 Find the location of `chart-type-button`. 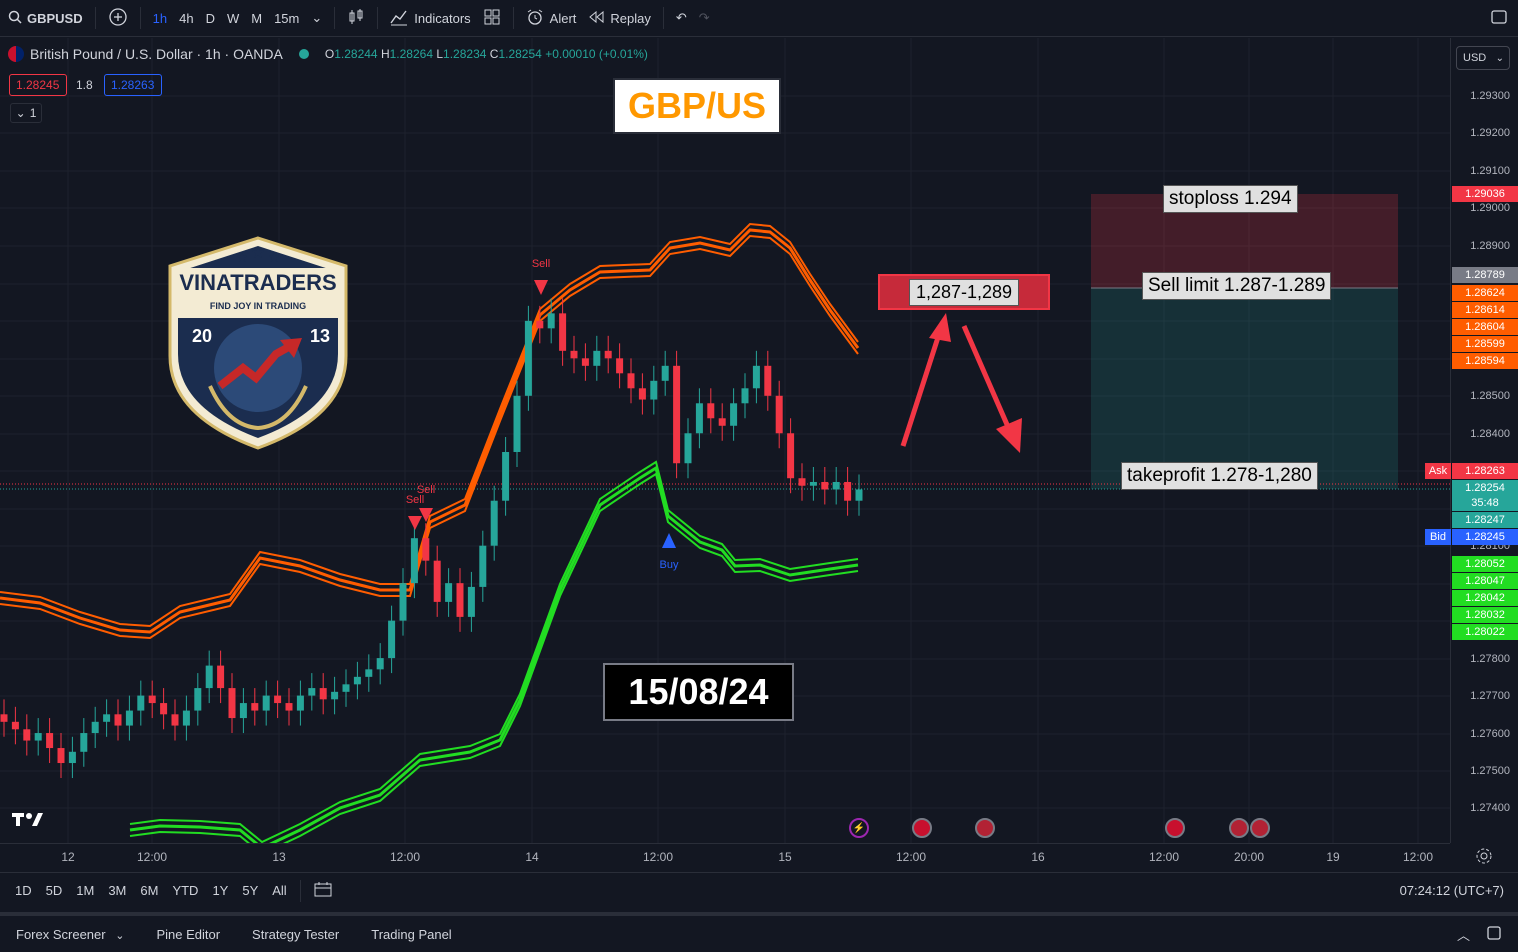

chart-type-button is located at coordinates (356, 18).